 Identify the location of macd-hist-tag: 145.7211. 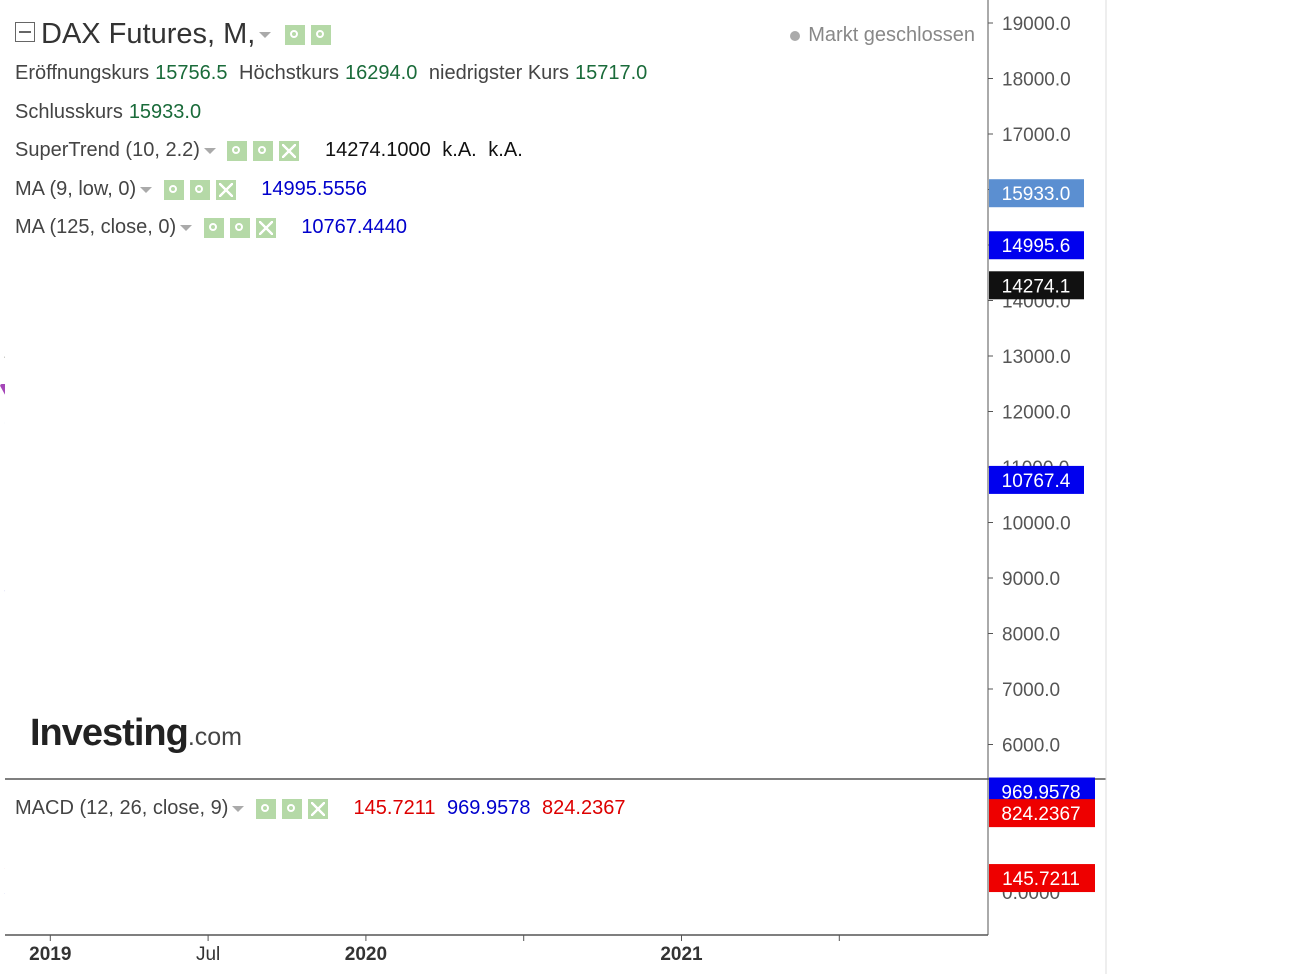
(1042, 878).